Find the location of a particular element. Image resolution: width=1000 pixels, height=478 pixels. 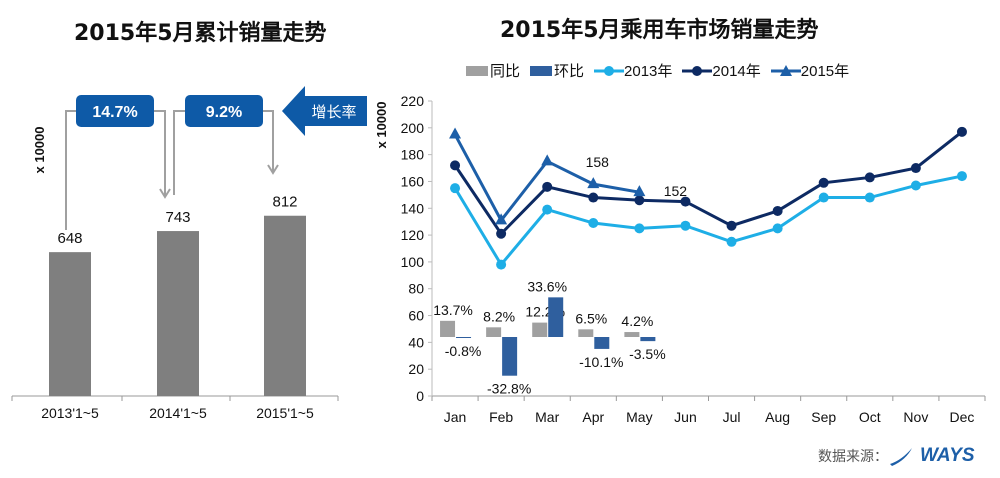

legend-yoy: 同比 is located at coordinates (493, 70).